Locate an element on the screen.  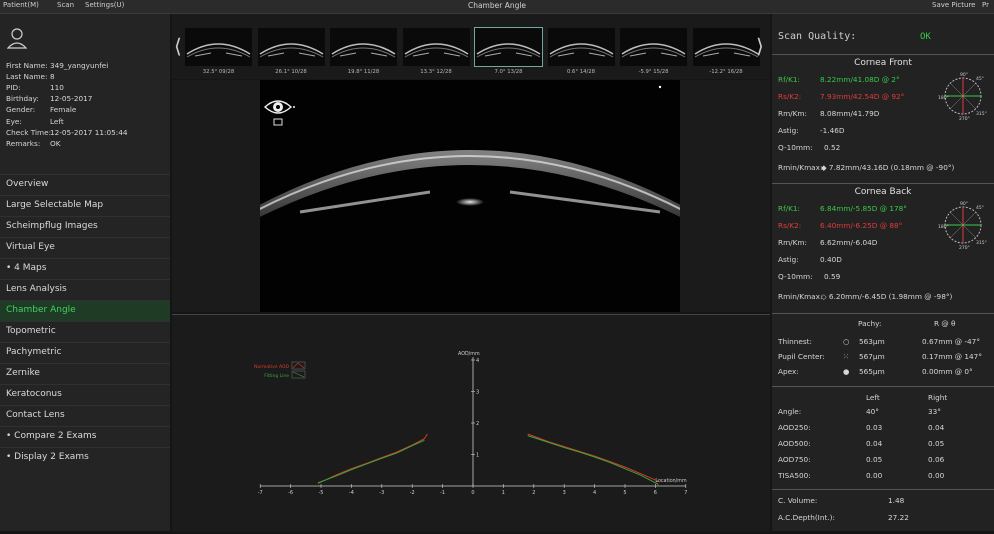
scan-thumbnail: 0.6° 14/28 is located at coordinates (581, 51).